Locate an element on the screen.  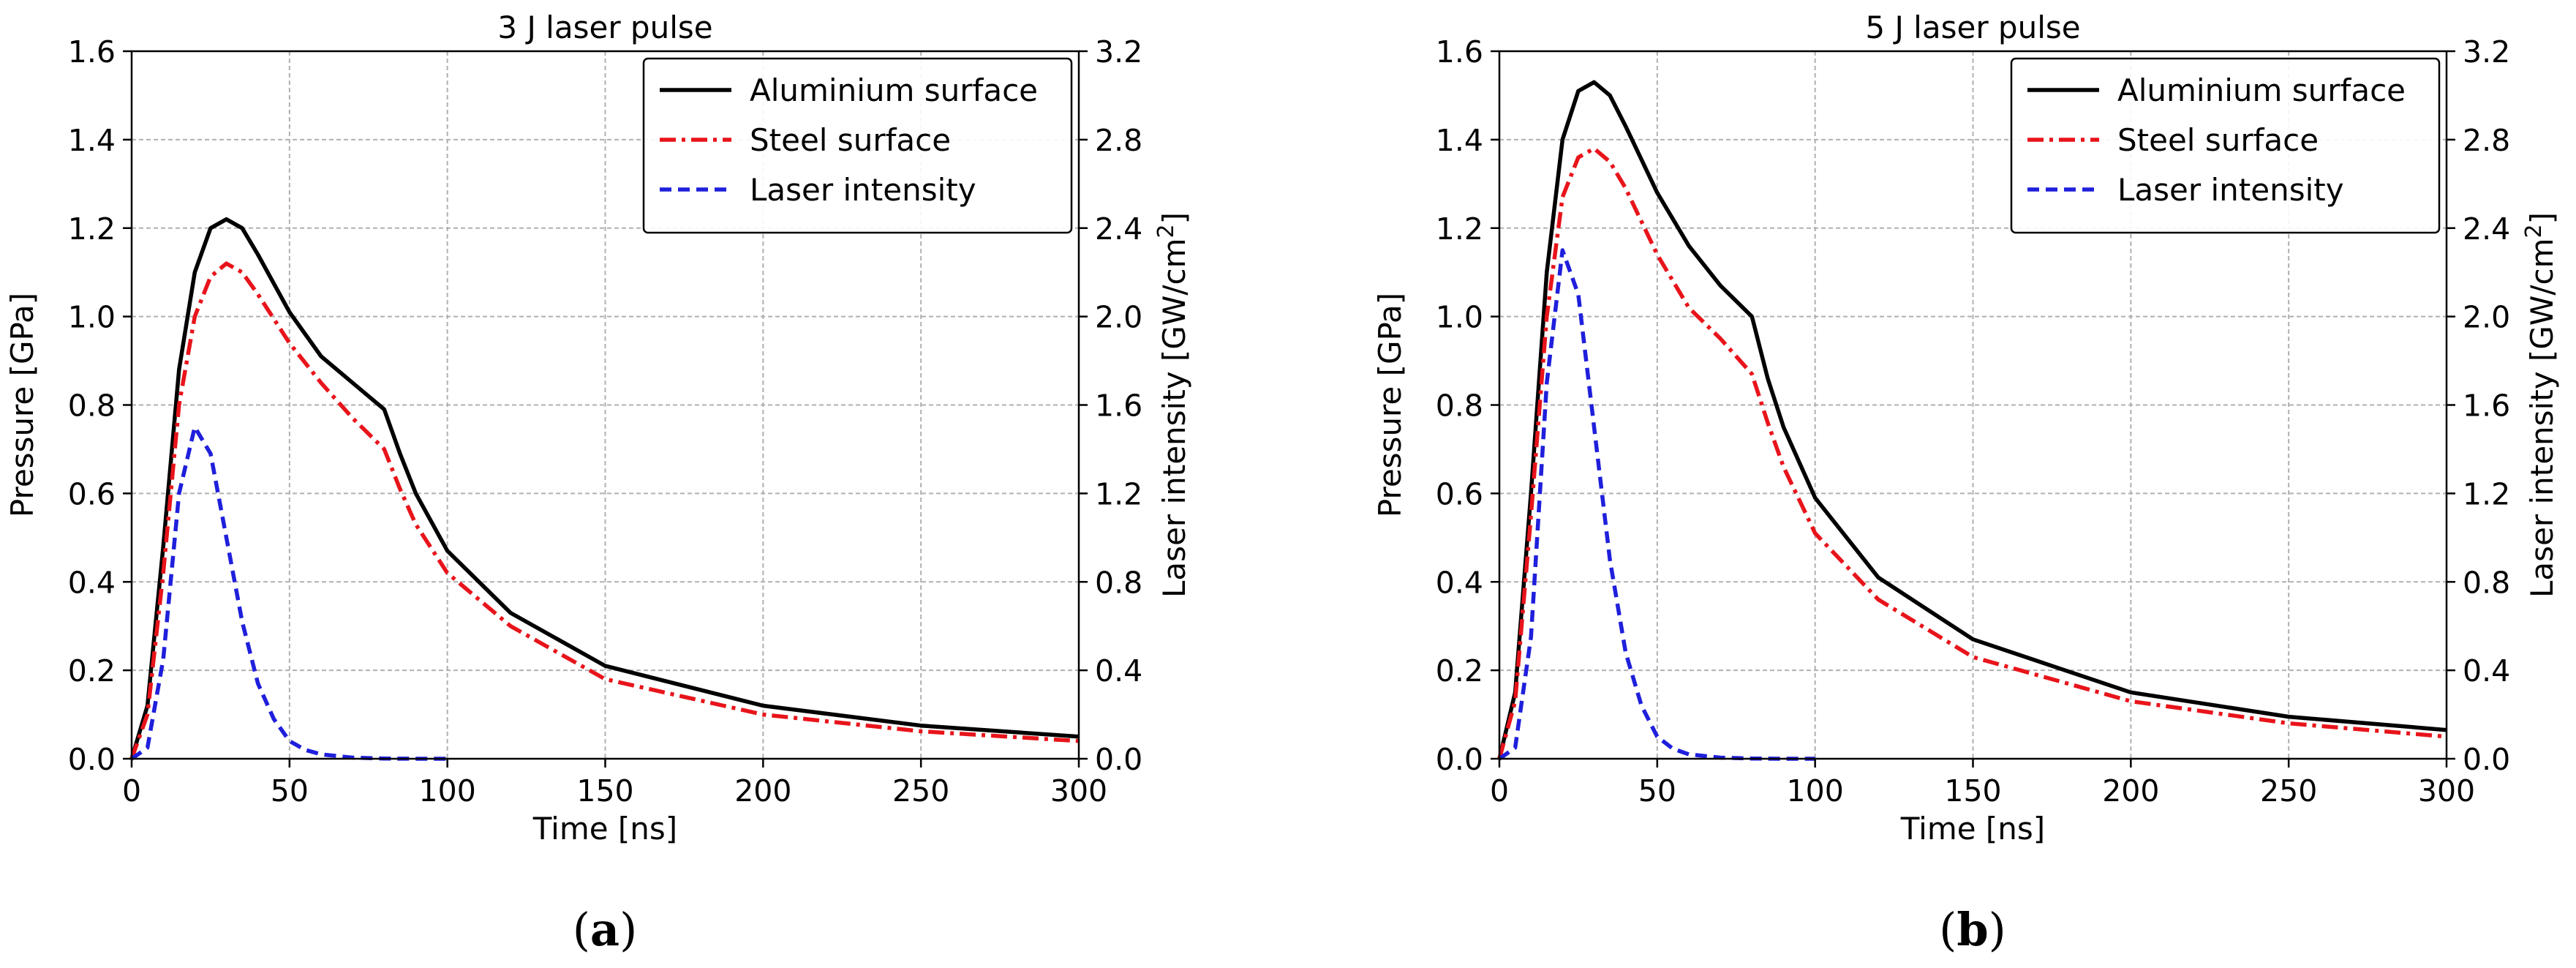
panel-caption: (a) is located at coordinates (605, 929).